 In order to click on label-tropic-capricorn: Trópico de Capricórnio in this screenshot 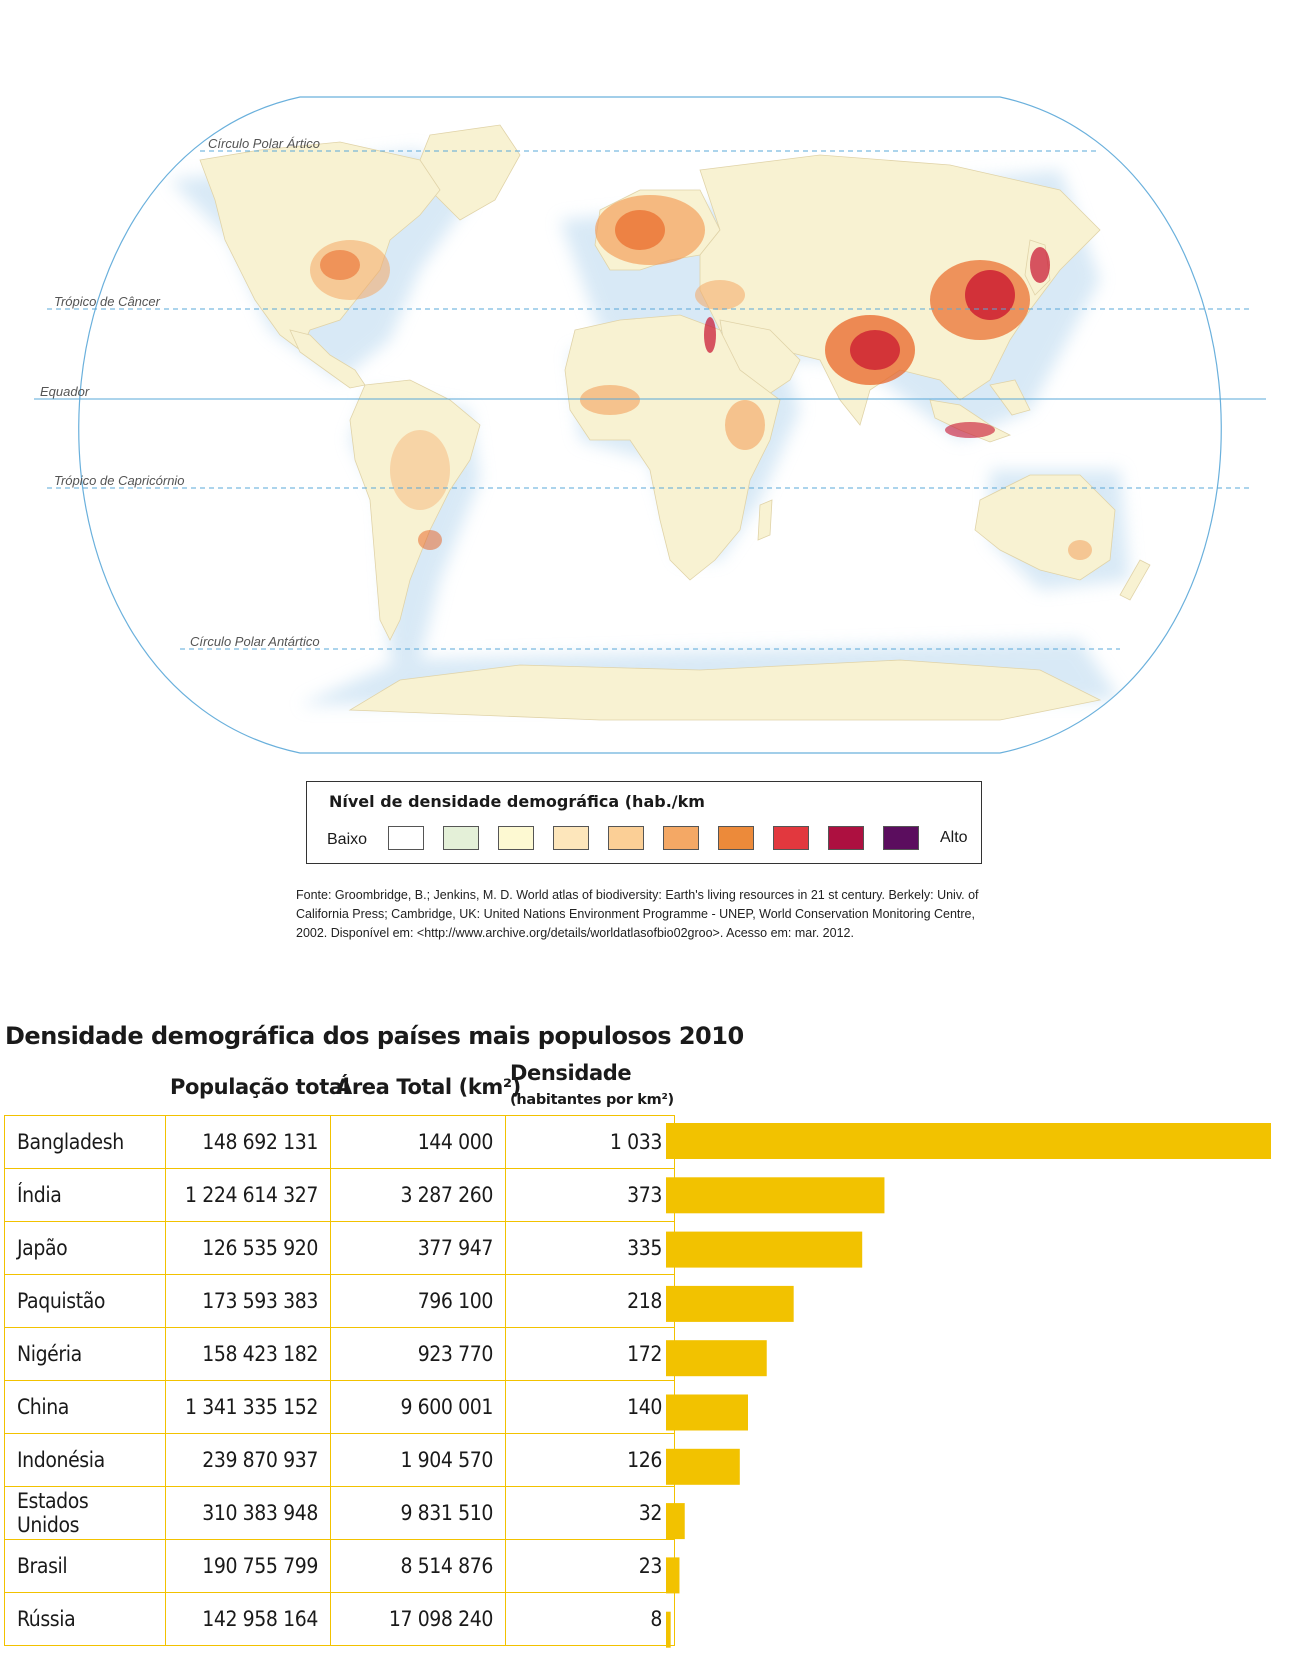, I will do `click(119, 480)`.